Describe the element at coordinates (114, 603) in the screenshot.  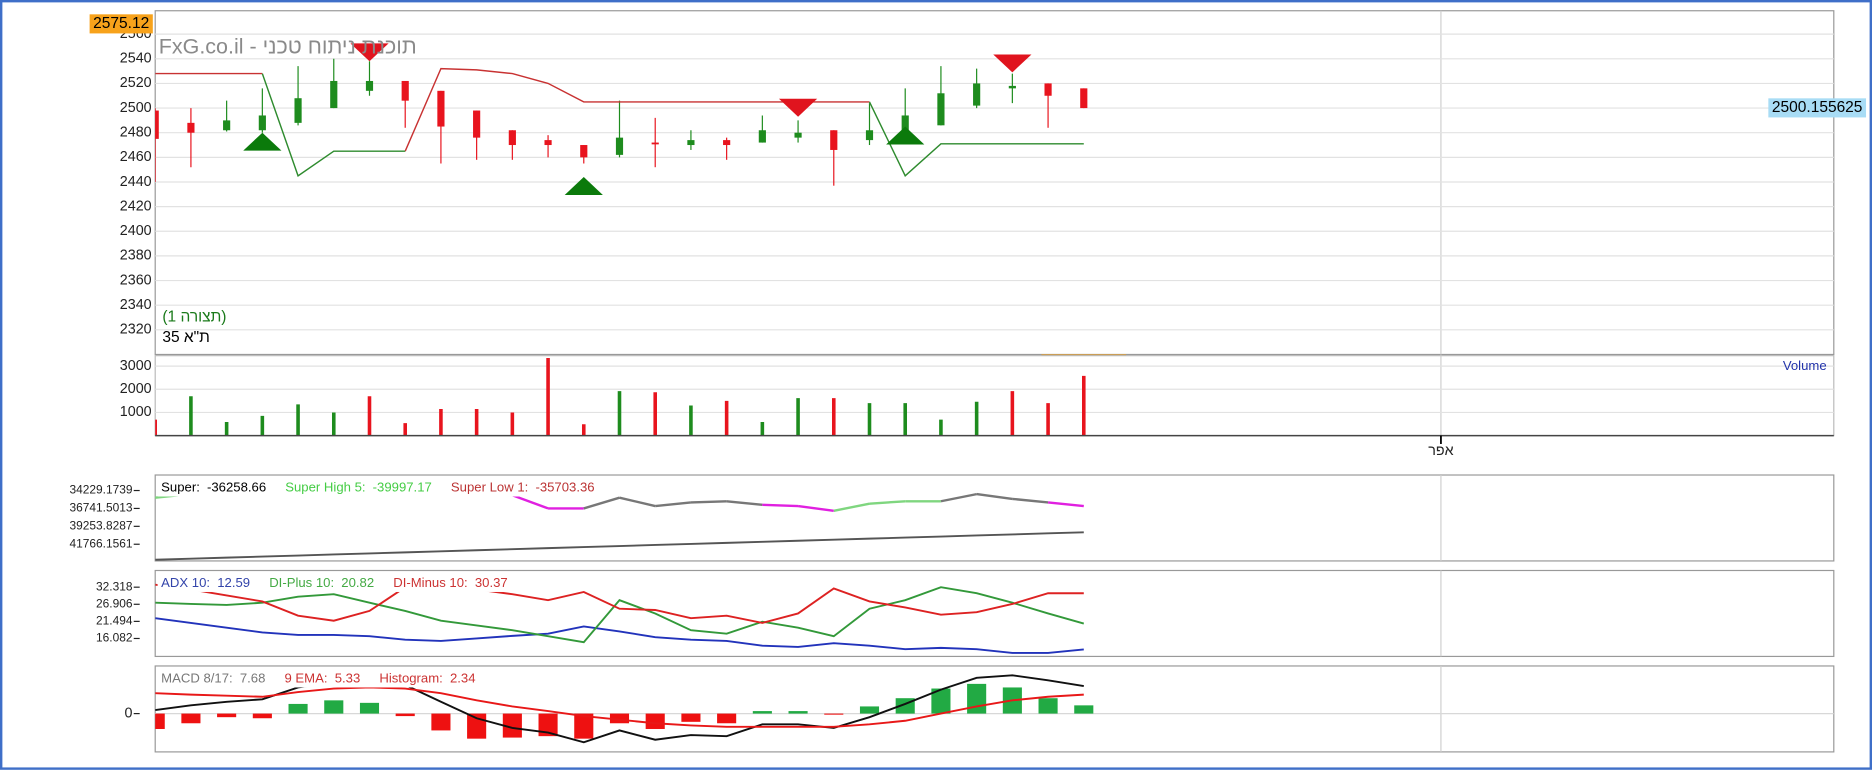
I see `y-tick-label: 26.906` at that location.